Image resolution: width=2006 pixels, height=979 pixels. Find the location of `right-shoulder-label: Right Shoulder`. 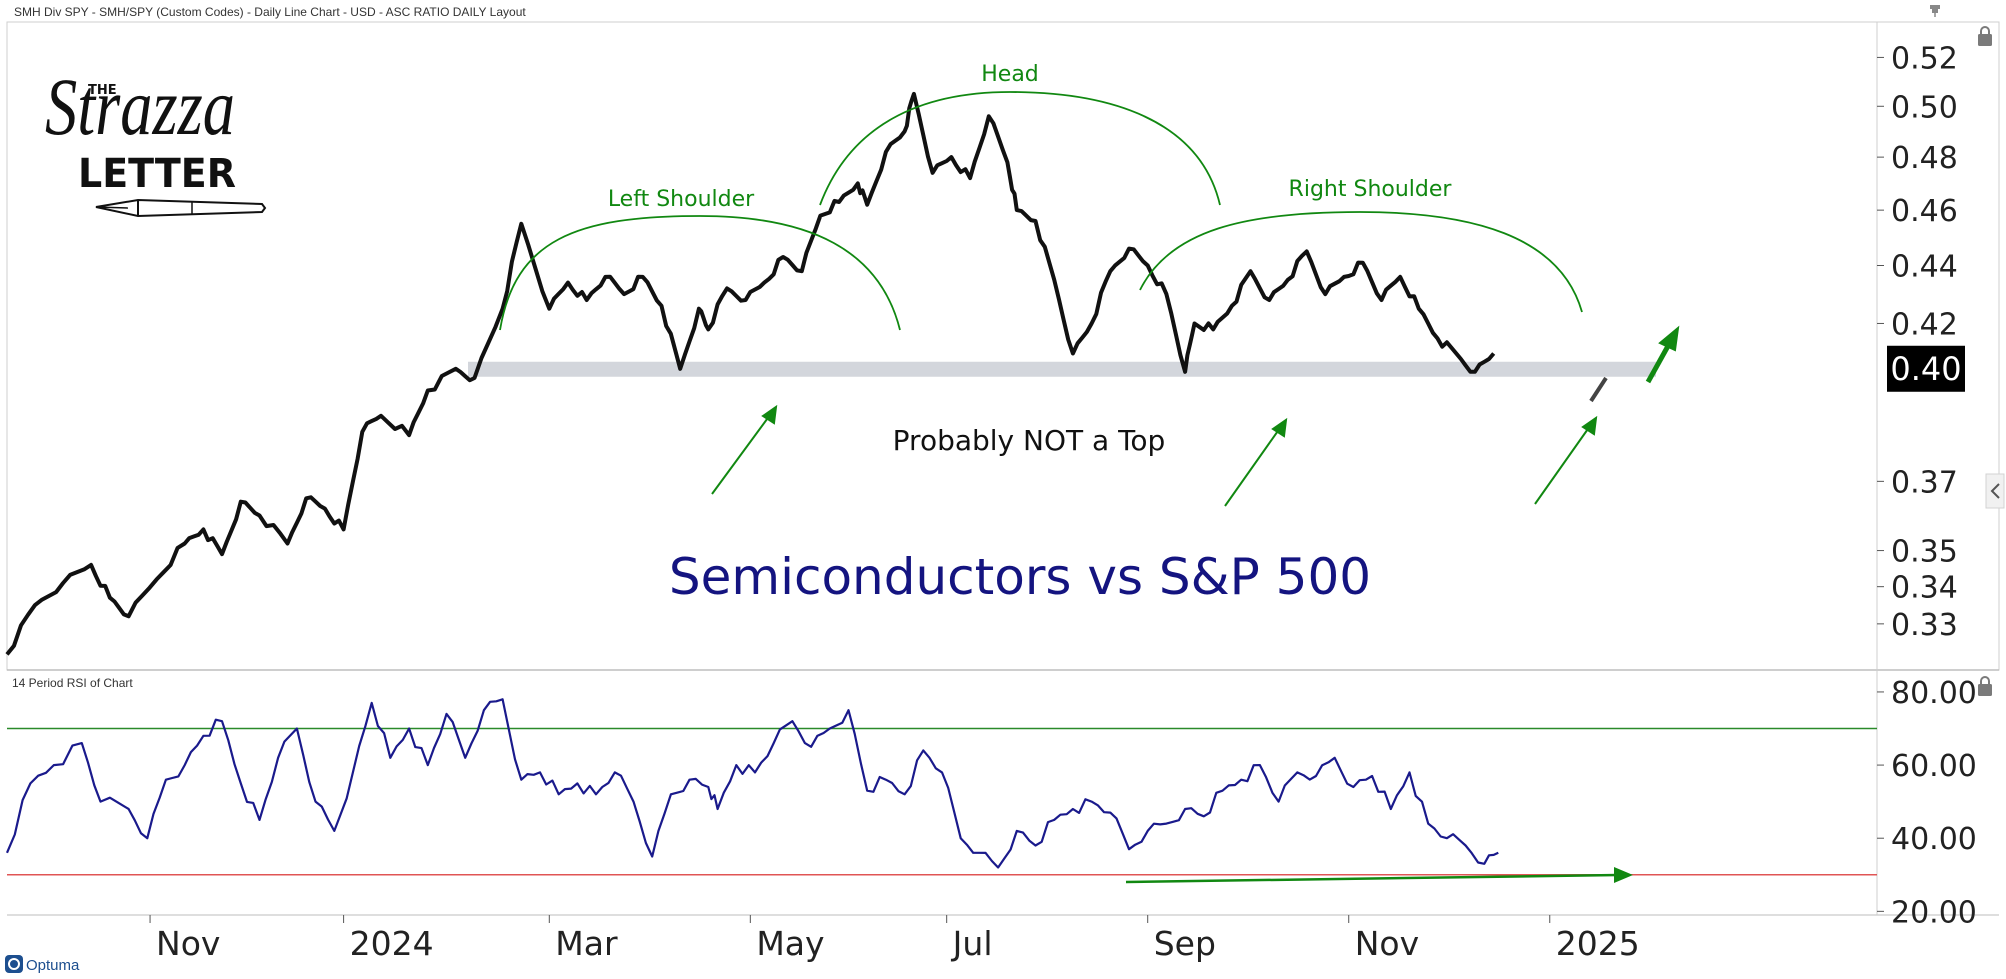

right-shoulder-label: Right Shoulder is located at coordinates (1371, 189).